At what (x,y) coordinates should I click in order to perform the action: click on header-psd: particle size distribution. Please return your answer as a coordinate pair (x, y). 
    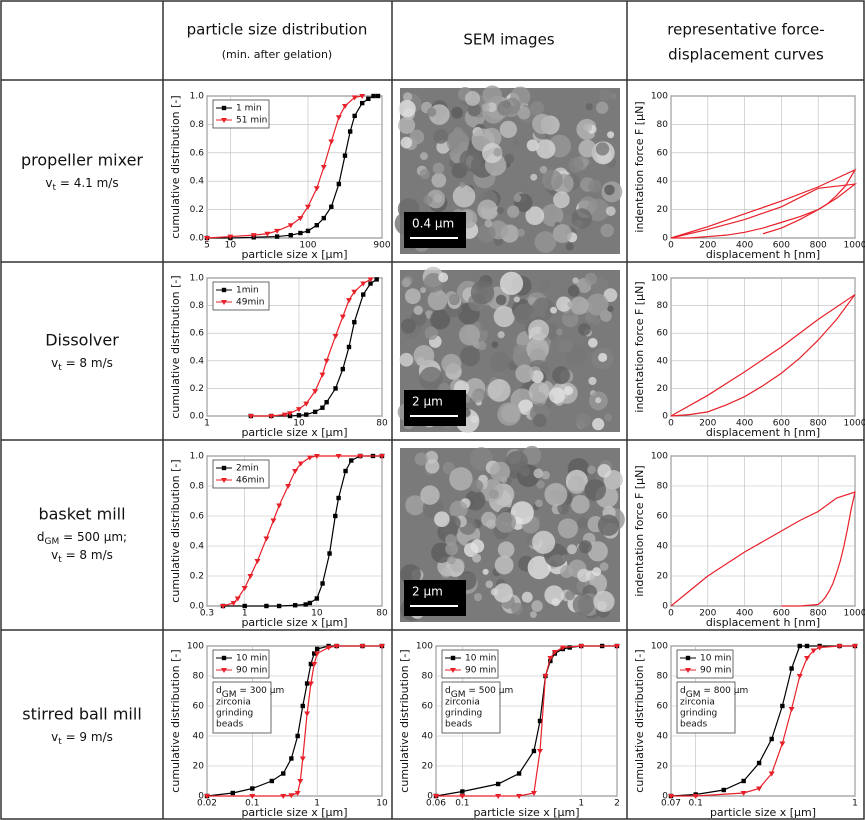
    Looking at the image, I should click on (277, 30).